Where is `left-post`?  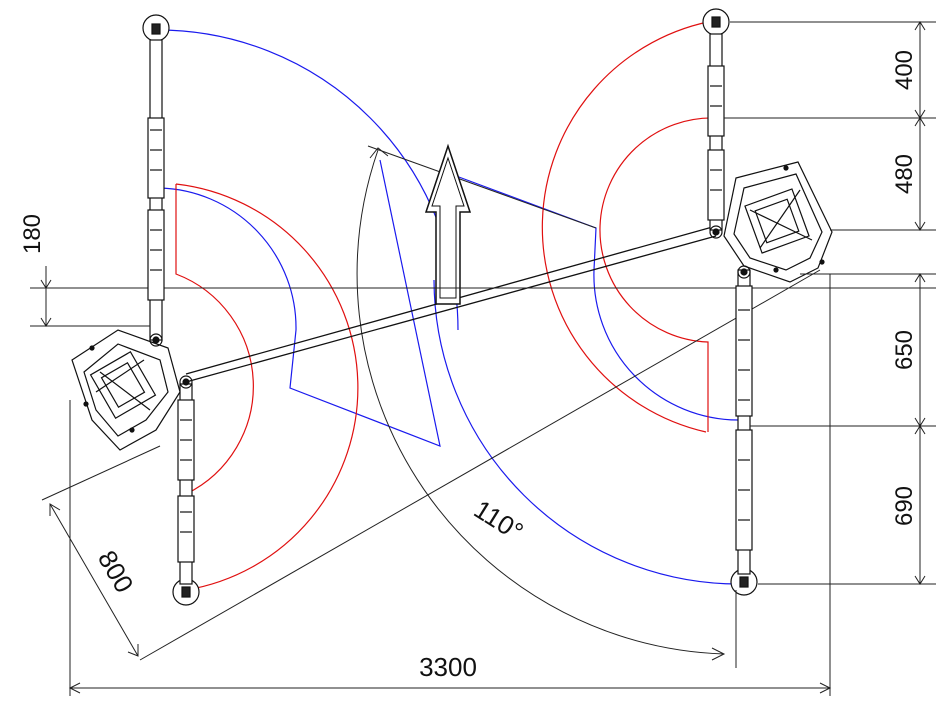 left-post is located at coordinates (135, 310).